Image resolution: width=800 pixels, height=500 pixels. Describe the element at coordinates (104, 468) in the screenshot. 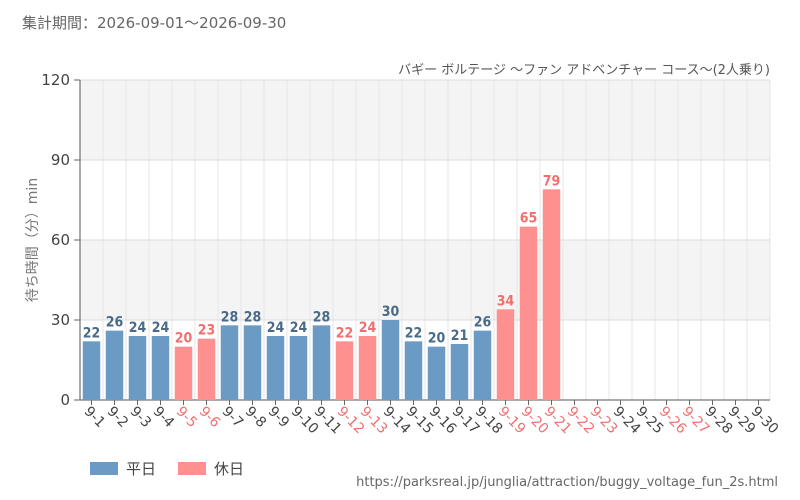

I see `legend-swatch-weekday` at that location.